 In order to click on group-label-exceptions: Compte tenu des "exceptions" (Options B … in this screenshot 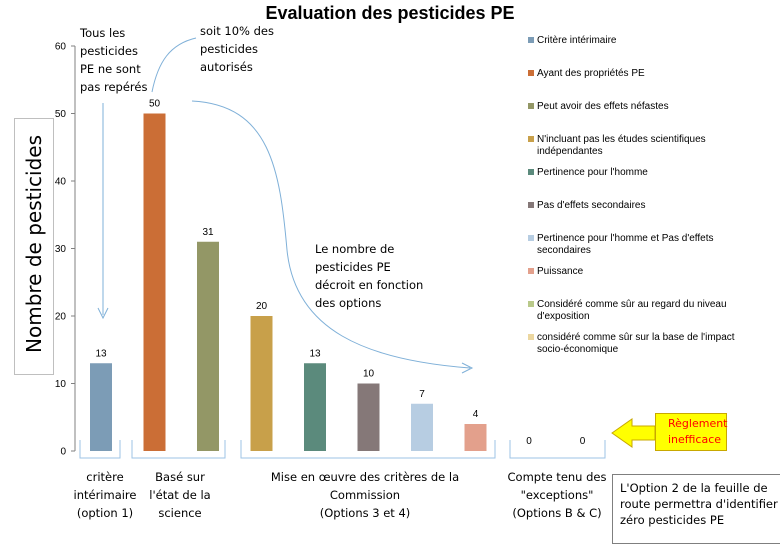, I will do `click(557, 495)`.